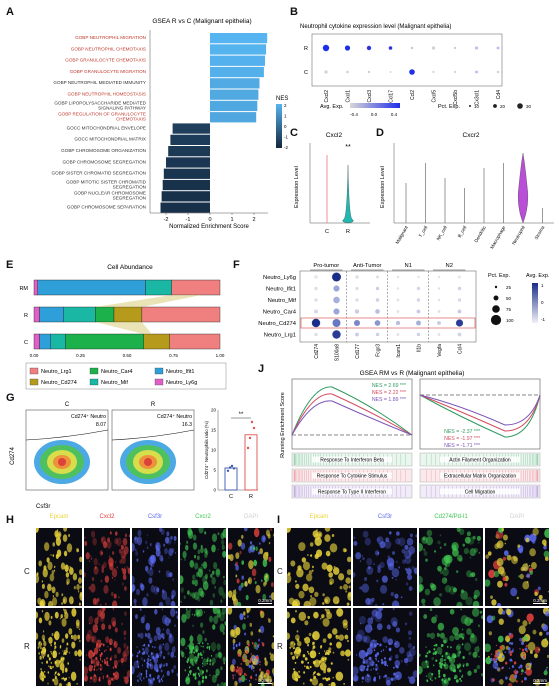 This screenshot has width=559, height=696. Describe the element at coordinates (108, 48) in the screenshot. I see `panel-a-term-label: GOBP NEUTROPHIL CHEMOTAXIS` at that location.